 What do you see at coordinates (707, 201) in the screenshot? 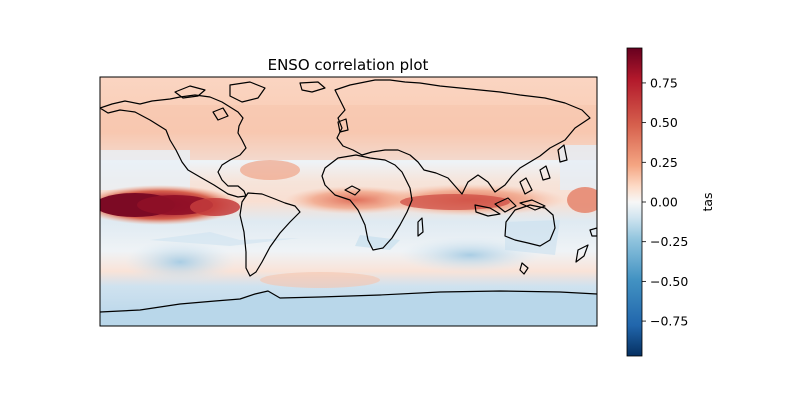
I see `colorbar-label: tas` at bounding box center [707, 201].